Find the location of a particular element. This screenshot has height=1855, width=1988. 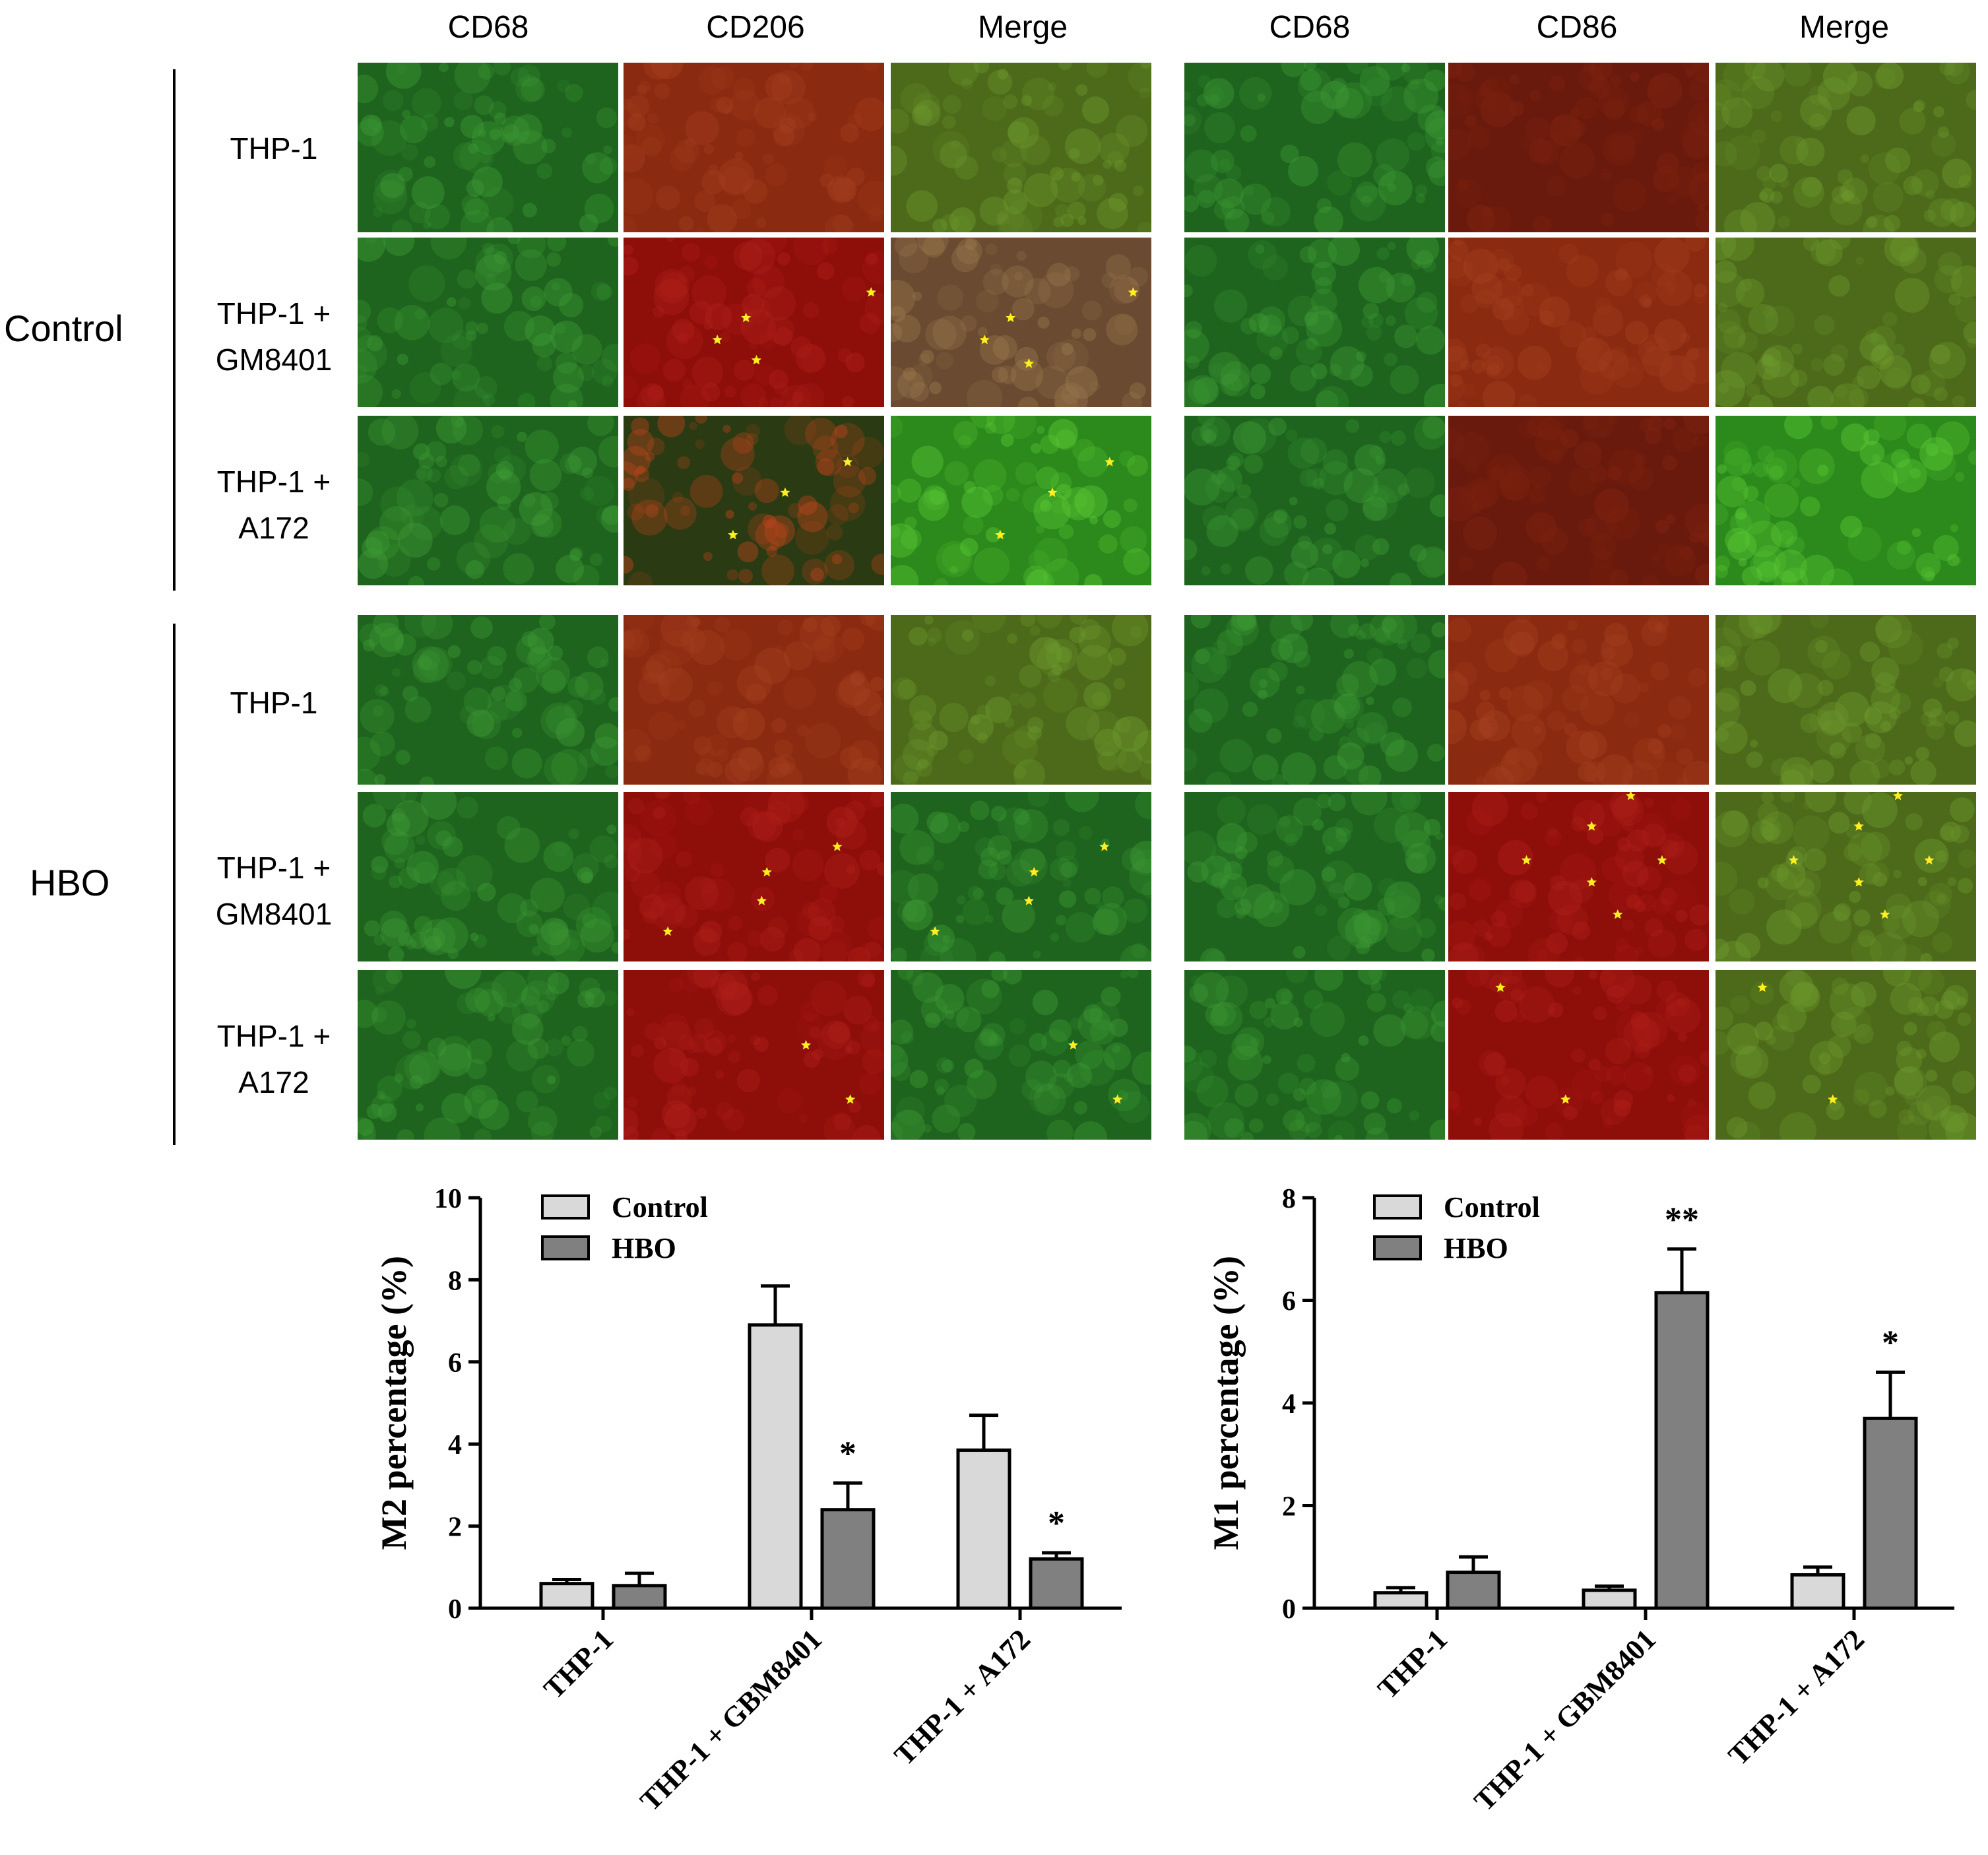

y-axis-label: M2 percentage (%) is located at coordinates (394, 1403).